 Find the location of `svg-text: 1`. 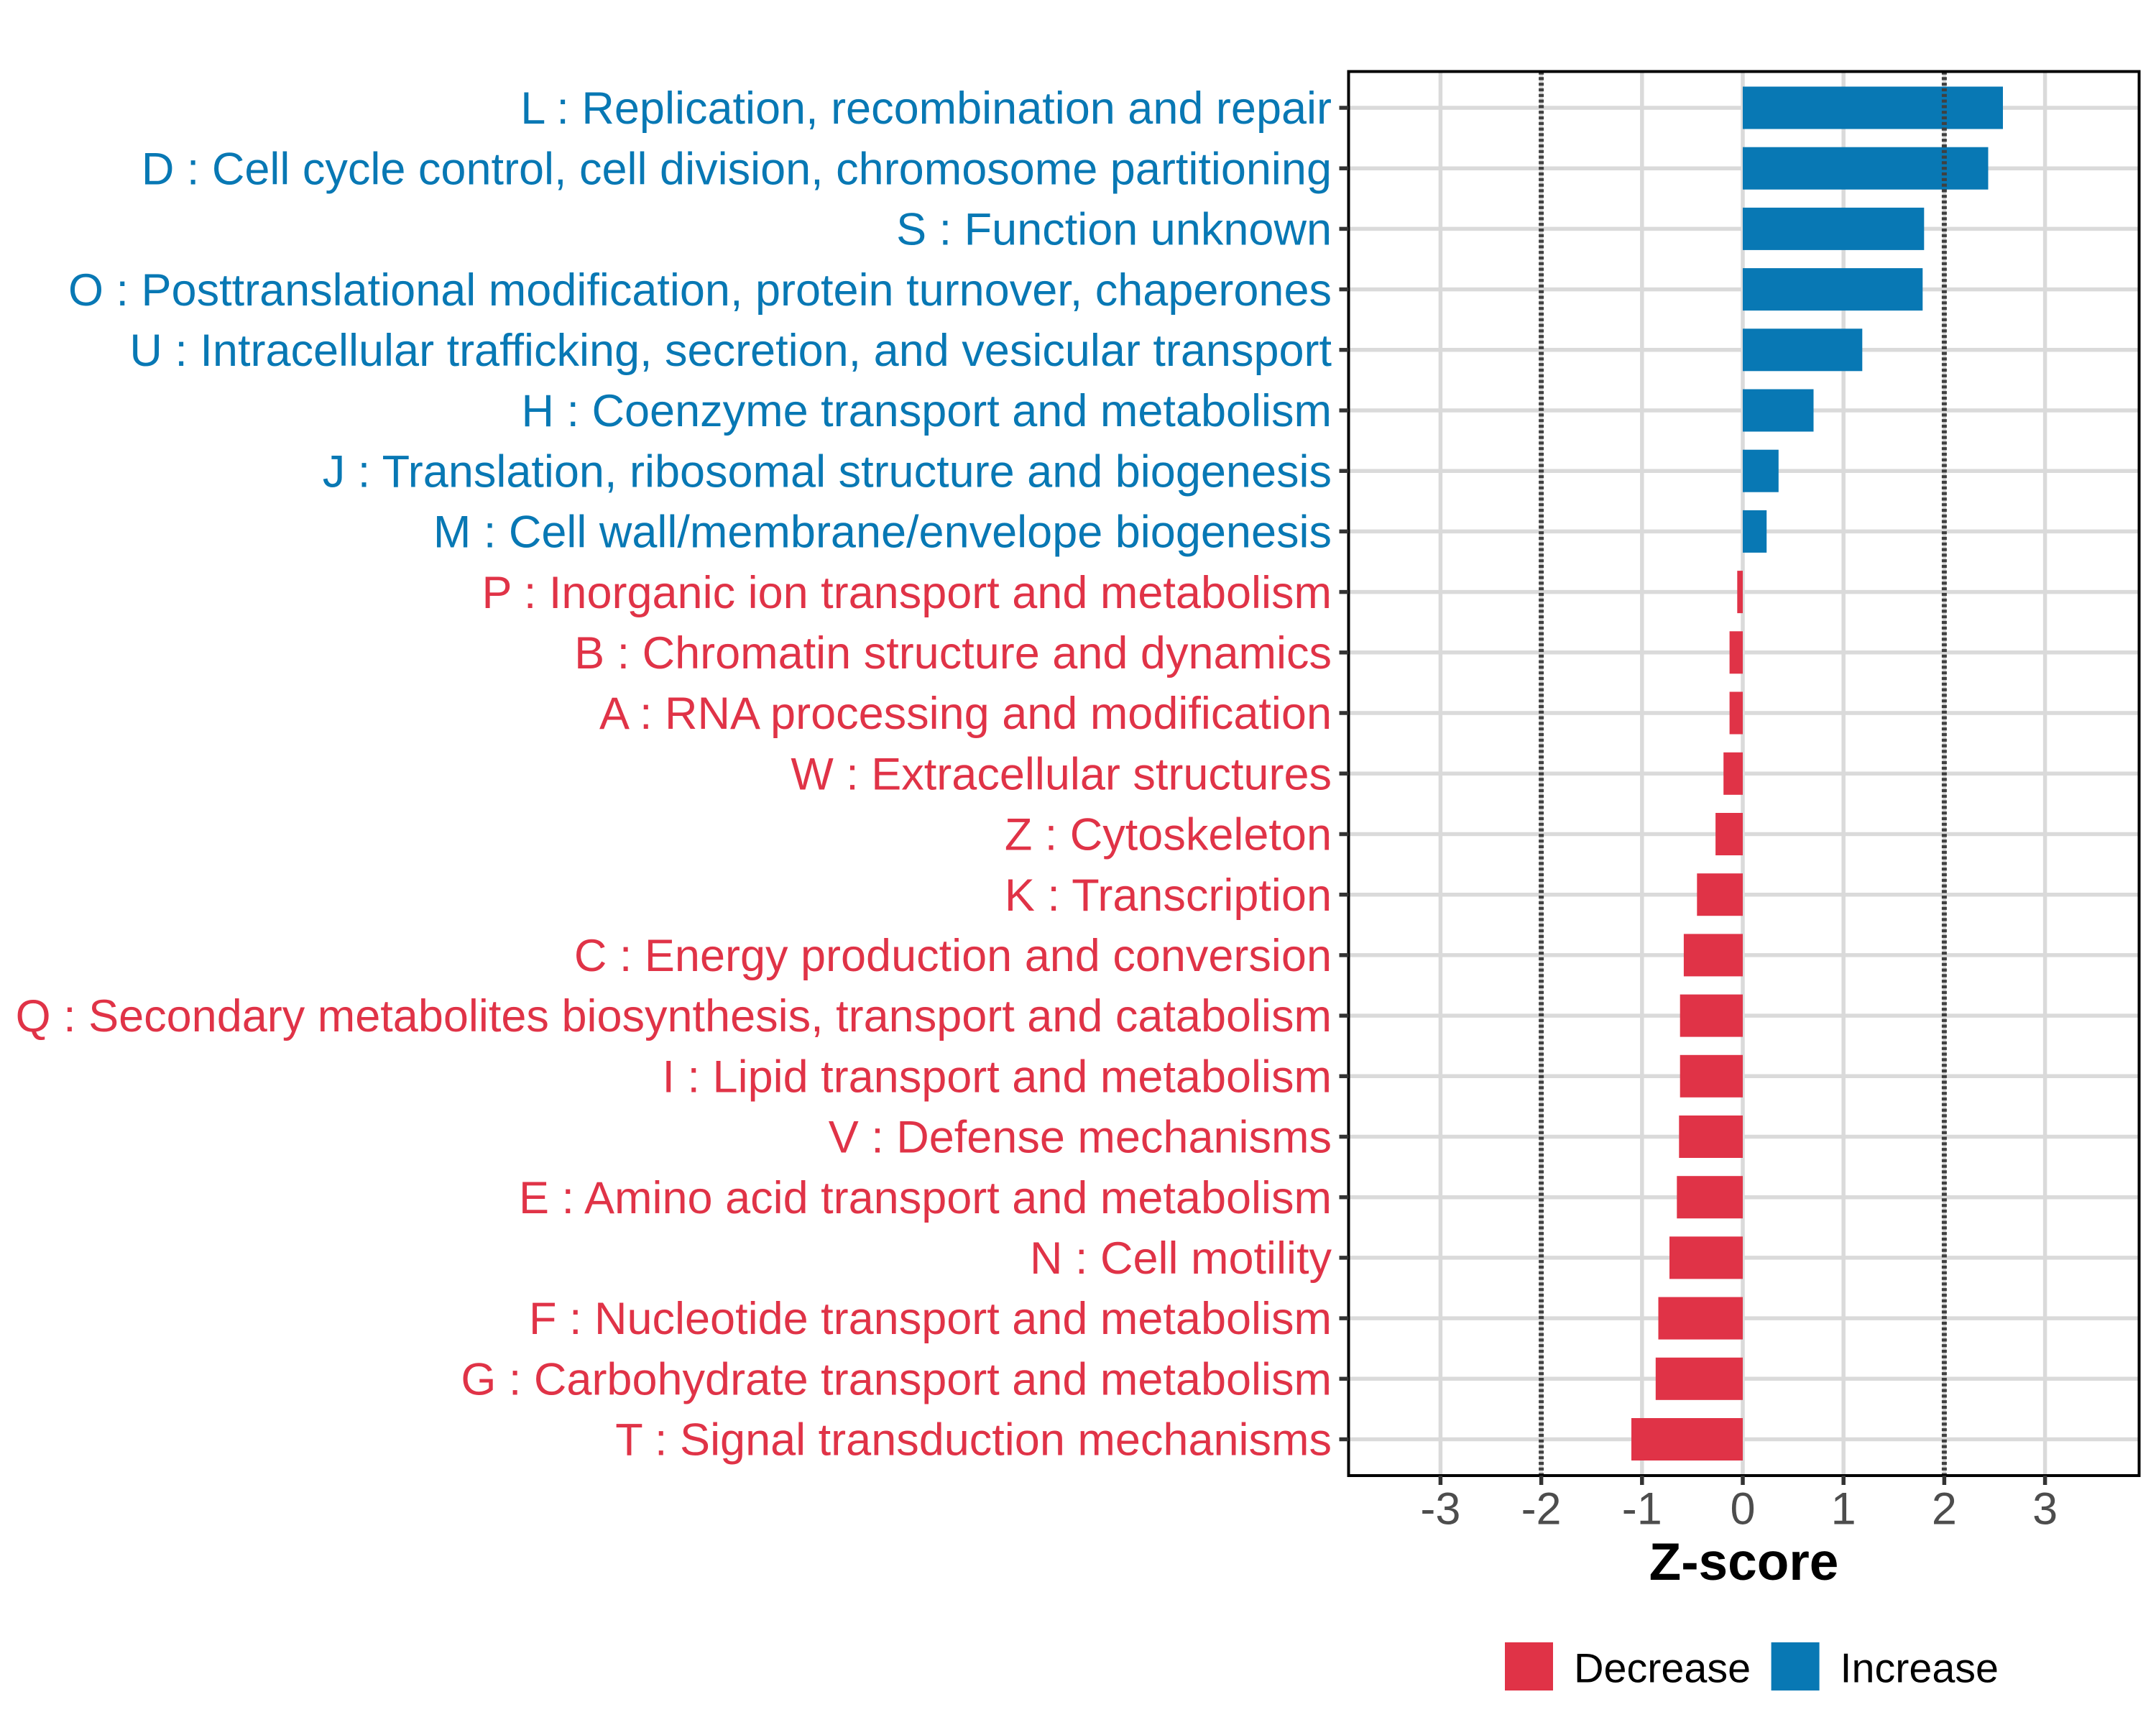

svg-text: 1 is located at coordinates (1844, 1509).